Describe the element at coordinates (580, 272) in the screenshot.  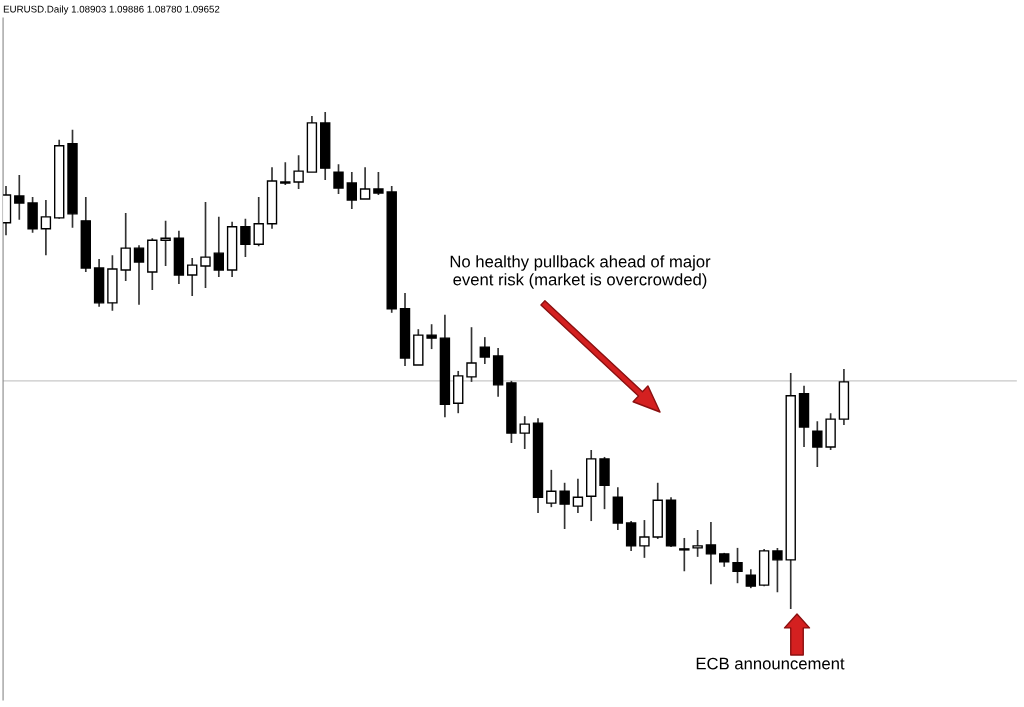
I see `annotation: No healthy pullback ahead of major event risk (market is overcrowded)` at that location.